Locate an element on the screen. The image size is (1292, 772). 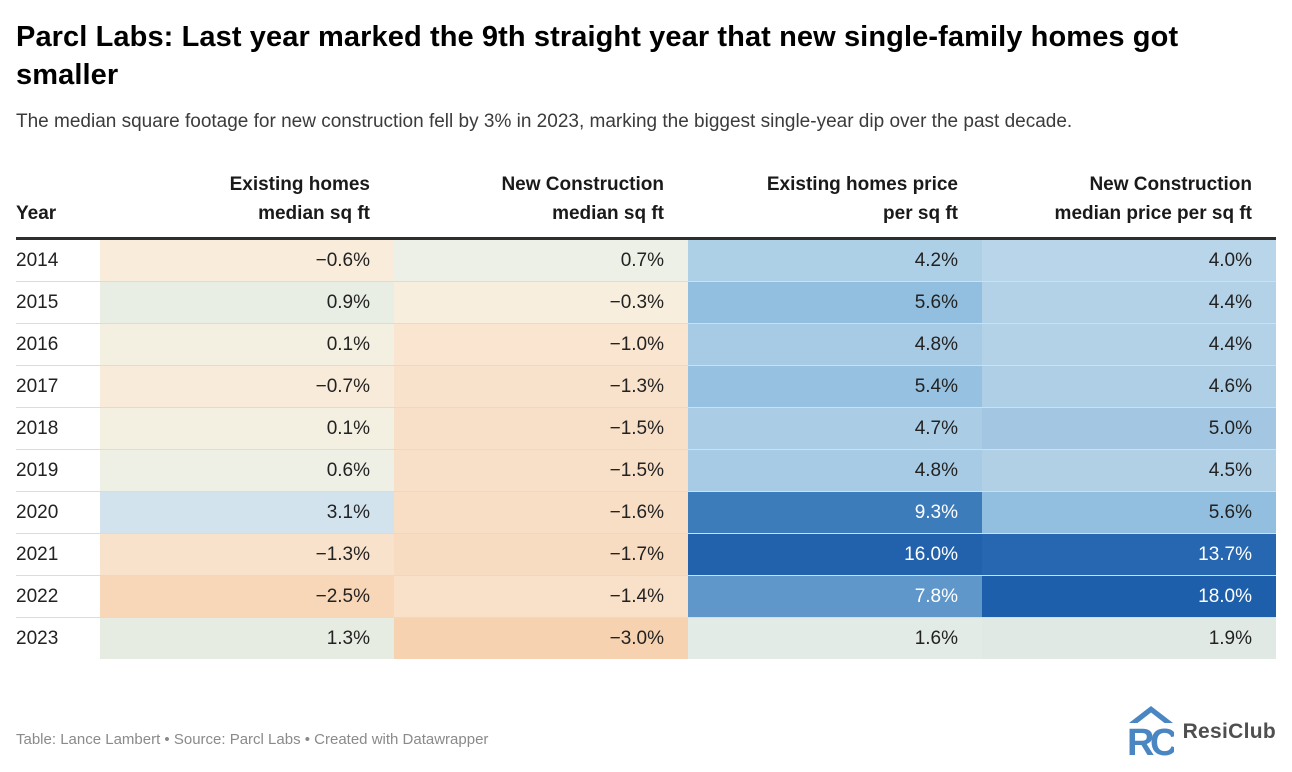
table-row: 2023 1.3% −3.0% 1.6% 1.9% is located at coordinates (646, 639).